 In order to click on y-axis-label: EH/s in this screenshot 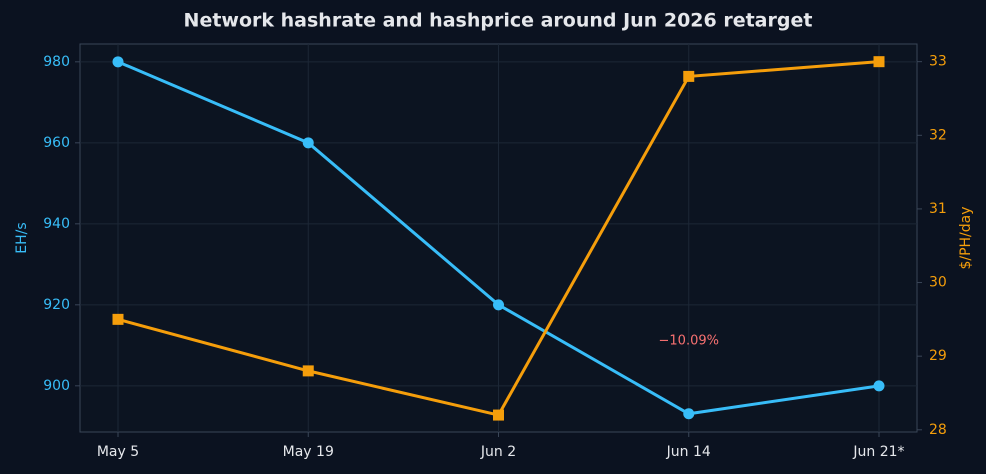, I will do `click(22, 237)`.